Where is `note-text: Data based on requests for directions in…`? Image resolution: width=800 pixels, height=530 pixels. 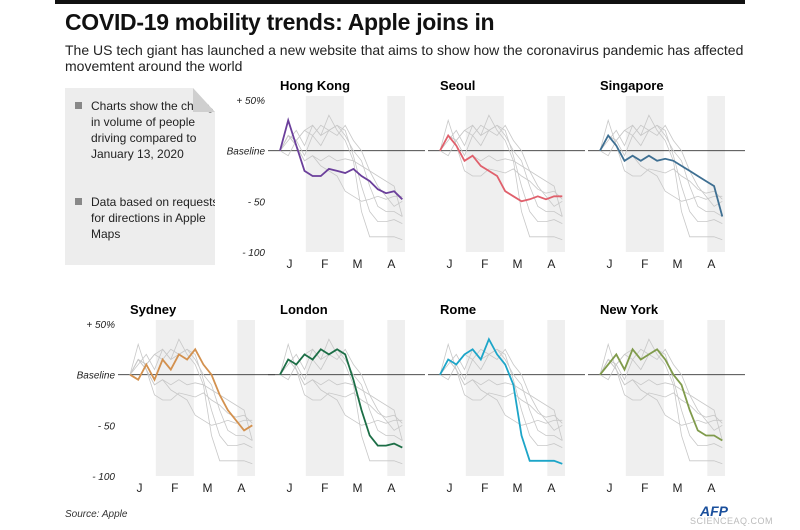 note-text: Data based on requests for directions in… is located at coordinates (155, 218).